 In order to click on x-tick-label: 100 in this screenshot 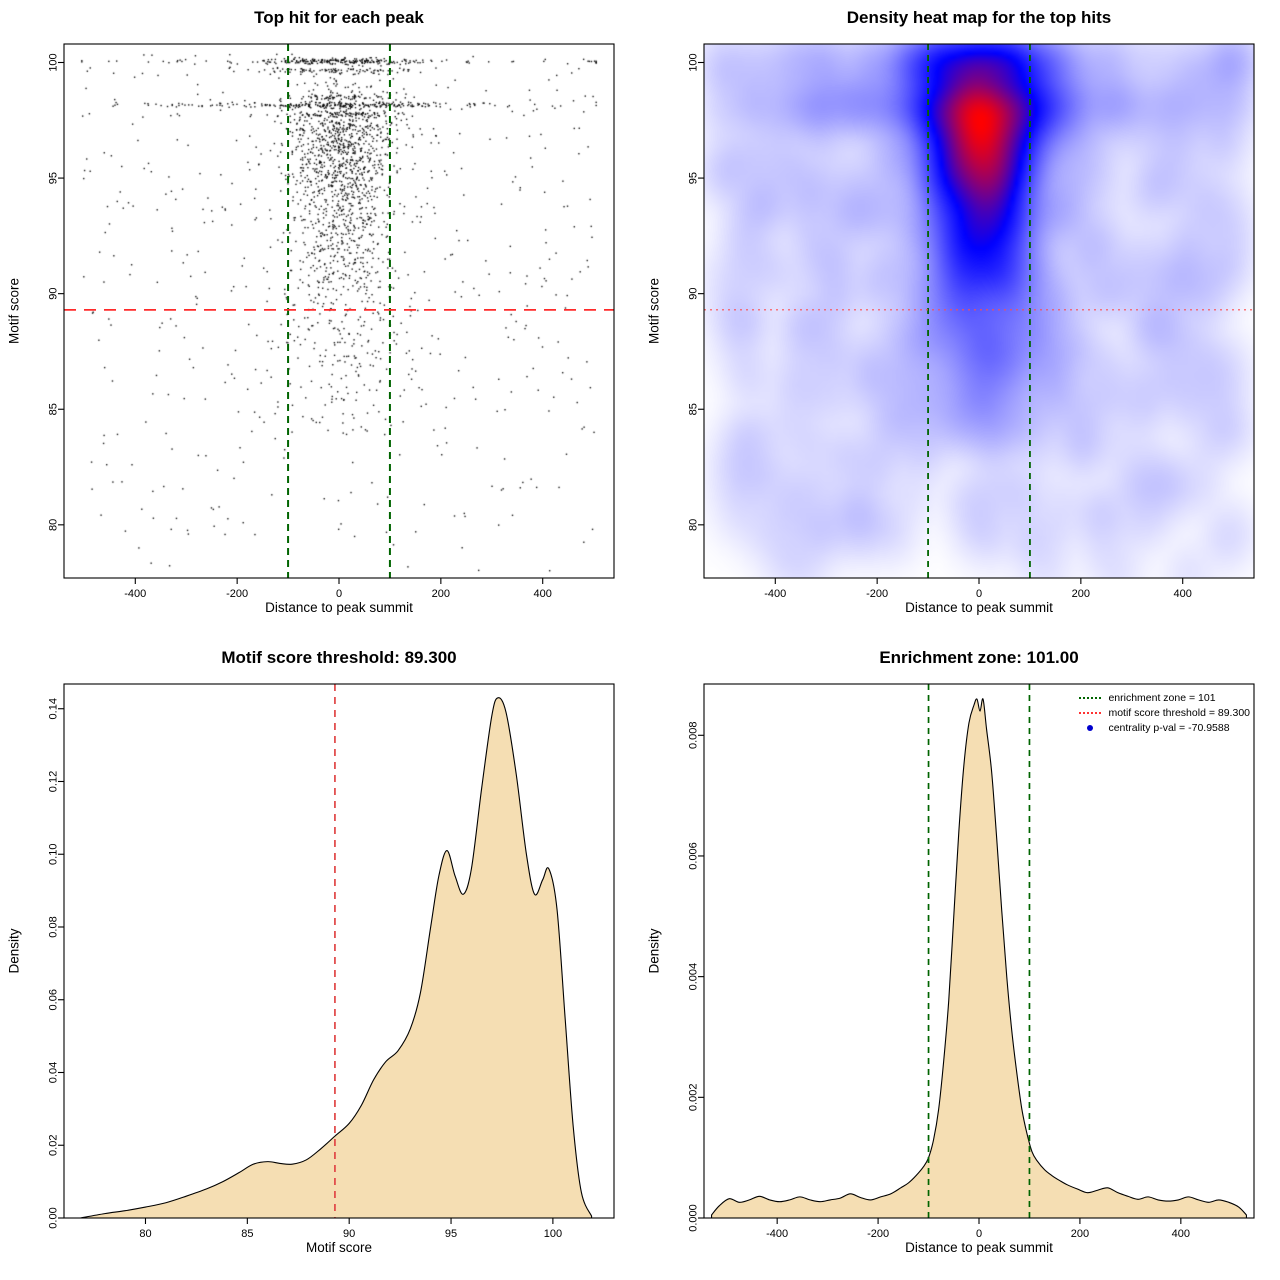, I will do `click(553, 1234)`.